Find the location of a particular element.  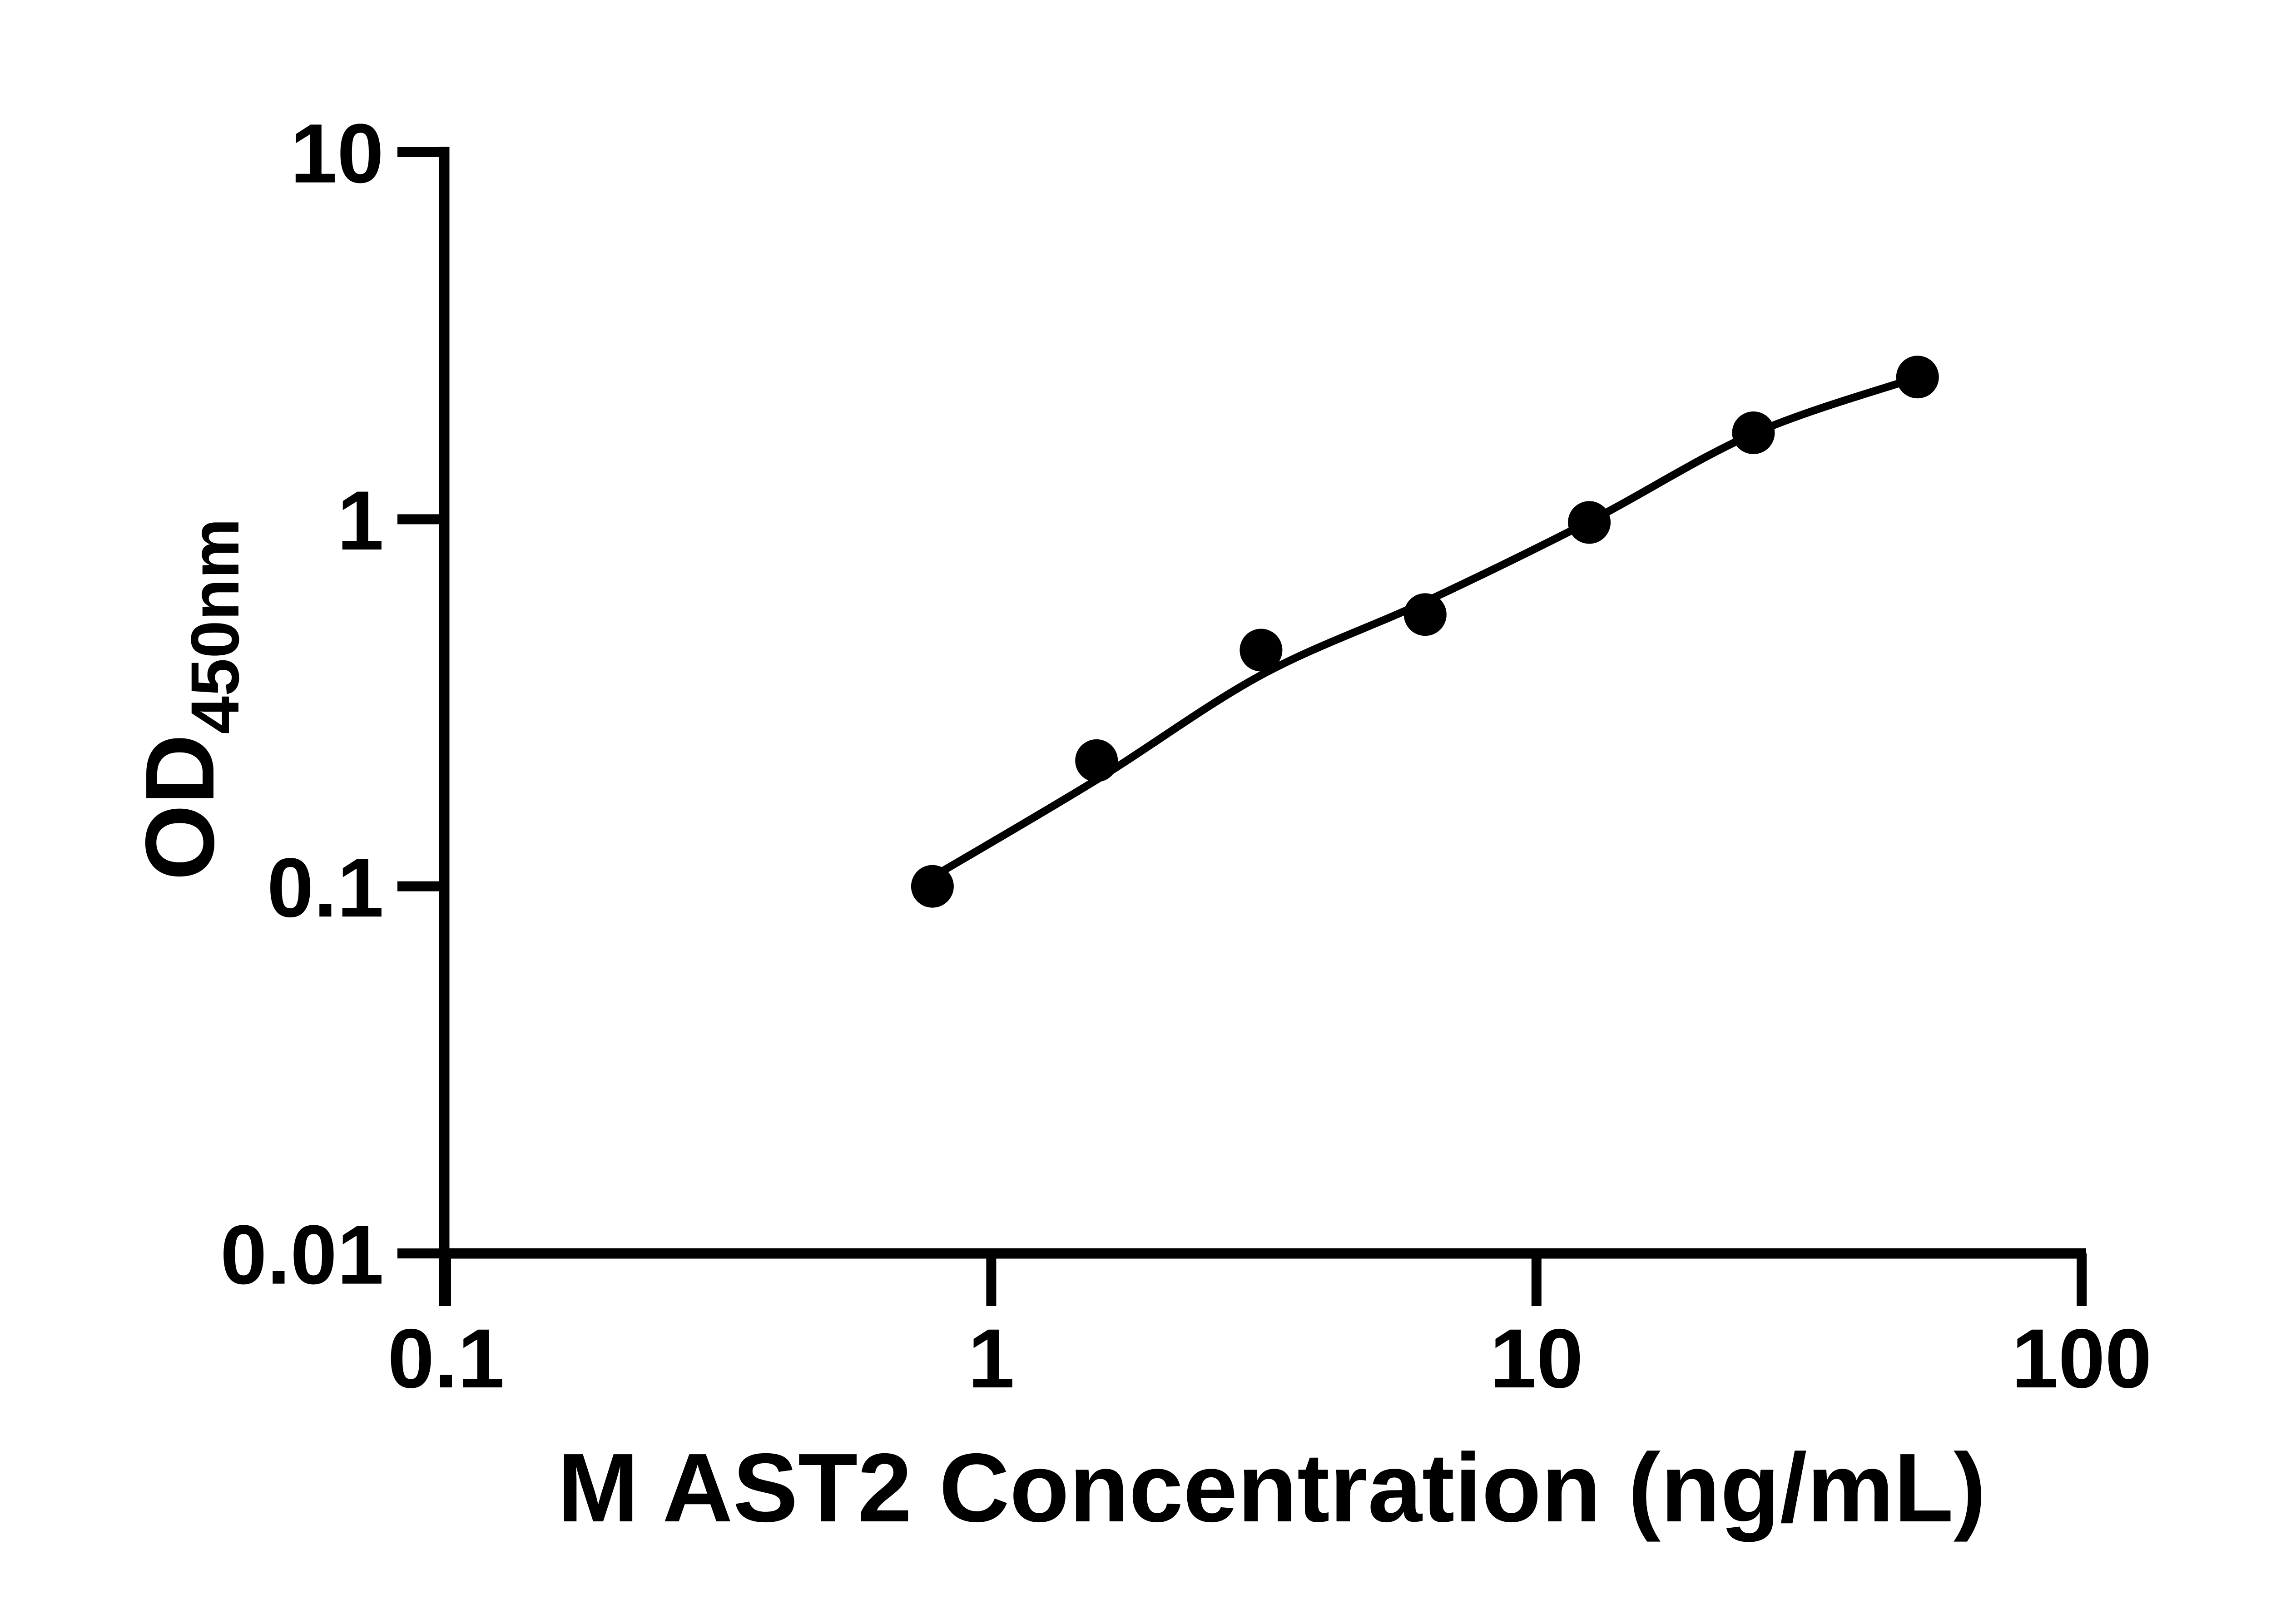

y-axis-title: OD450nm is located at coordinates (189, 699).